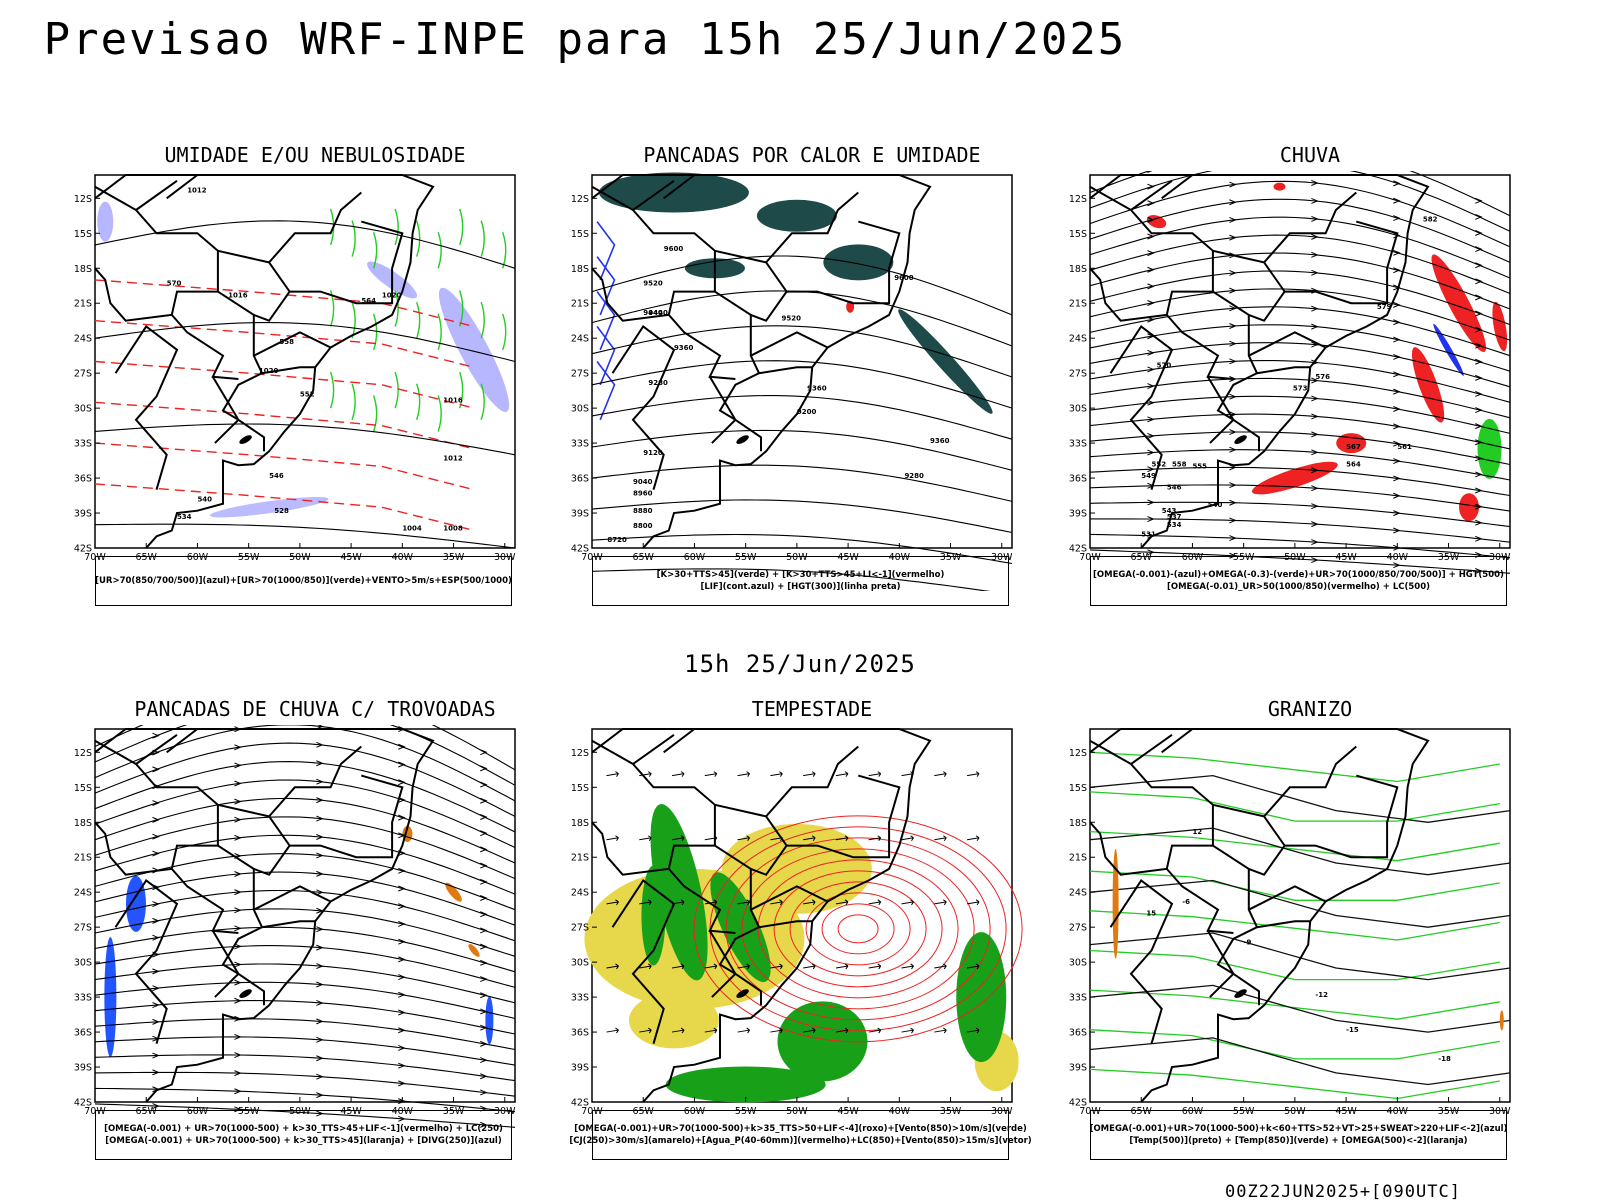 This screenshot has height=1202, width=1600. Describe the element at coordinates (742, 993) in the screenshot. I see `lagoon` at that location.